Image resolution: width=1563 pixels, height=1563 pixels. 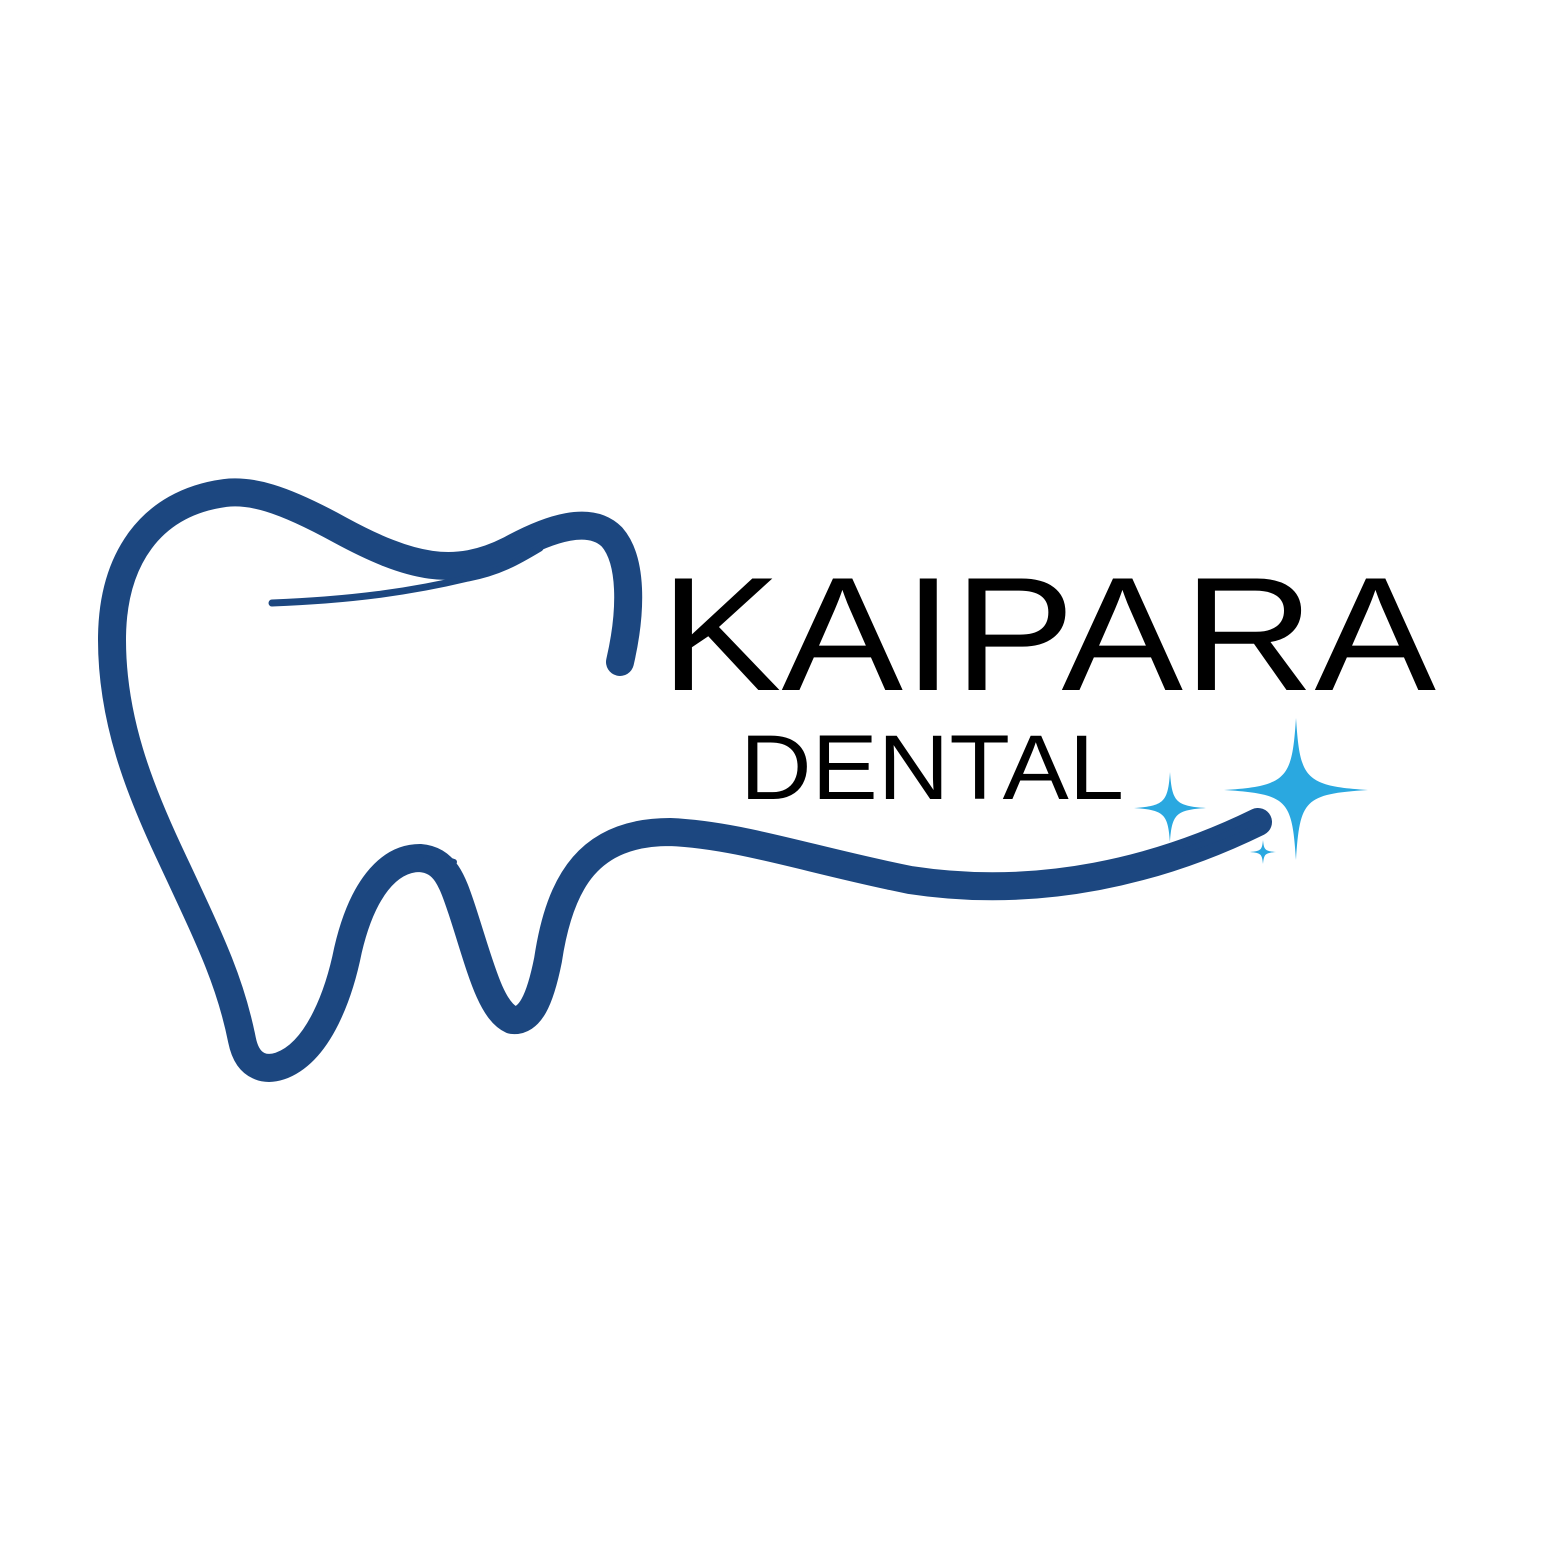 I want to click on tooth-inner-curve, so click(x=406, y=575).